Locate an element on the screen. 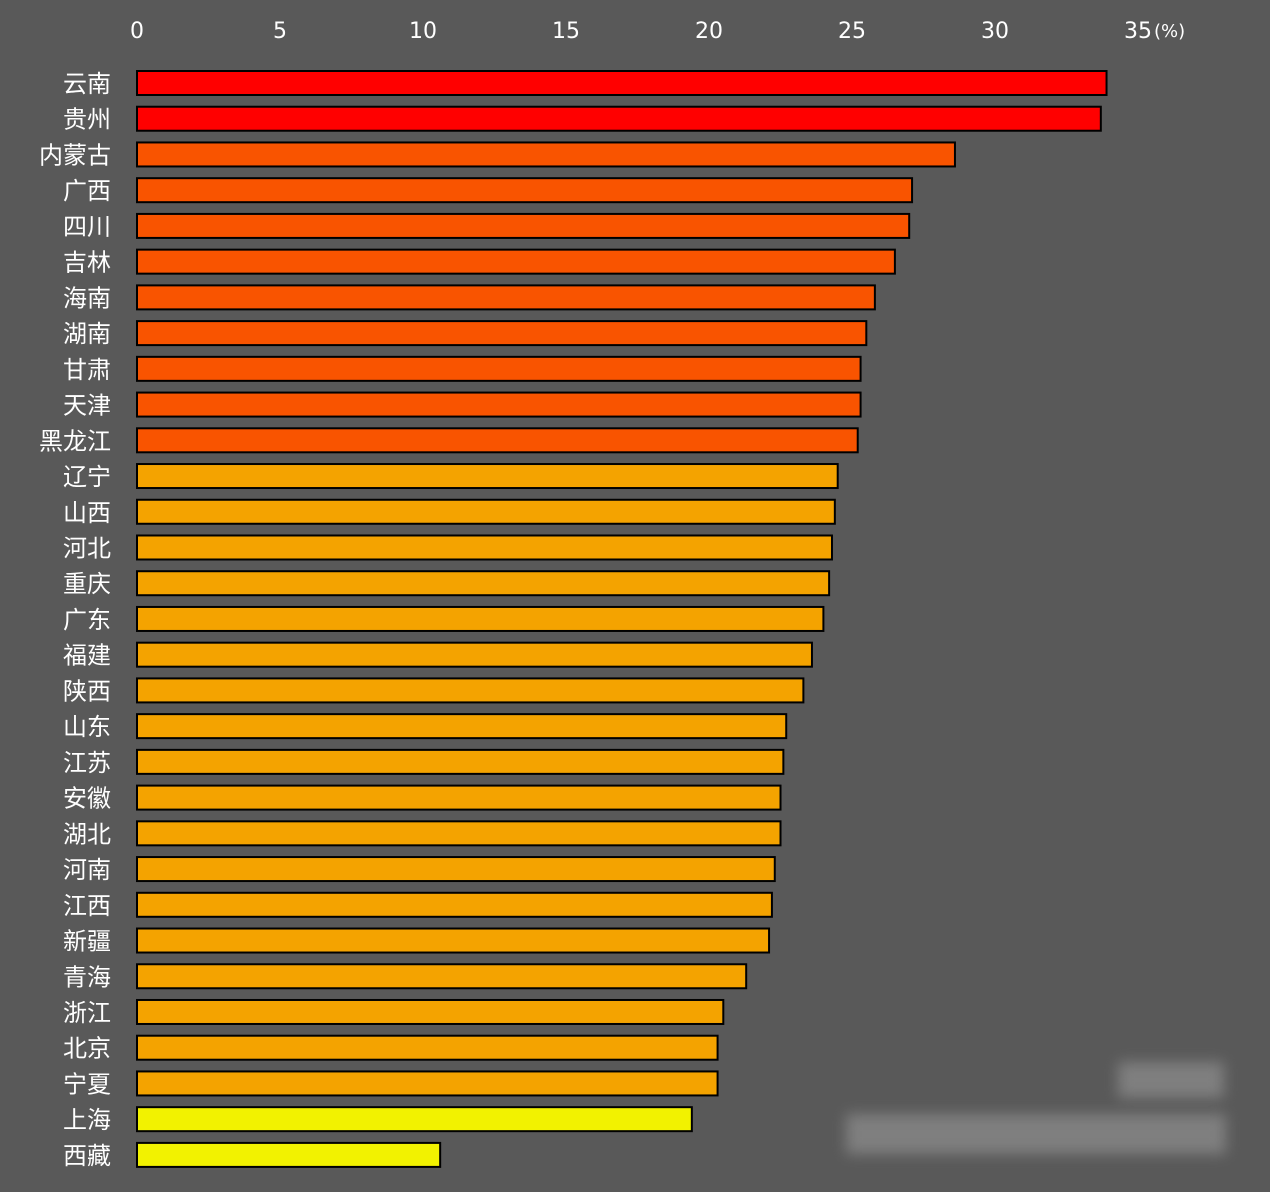 The height and width of the screenshot is (1192, 1270). x-tick-label: 15 is located at coordinates (566, 31).